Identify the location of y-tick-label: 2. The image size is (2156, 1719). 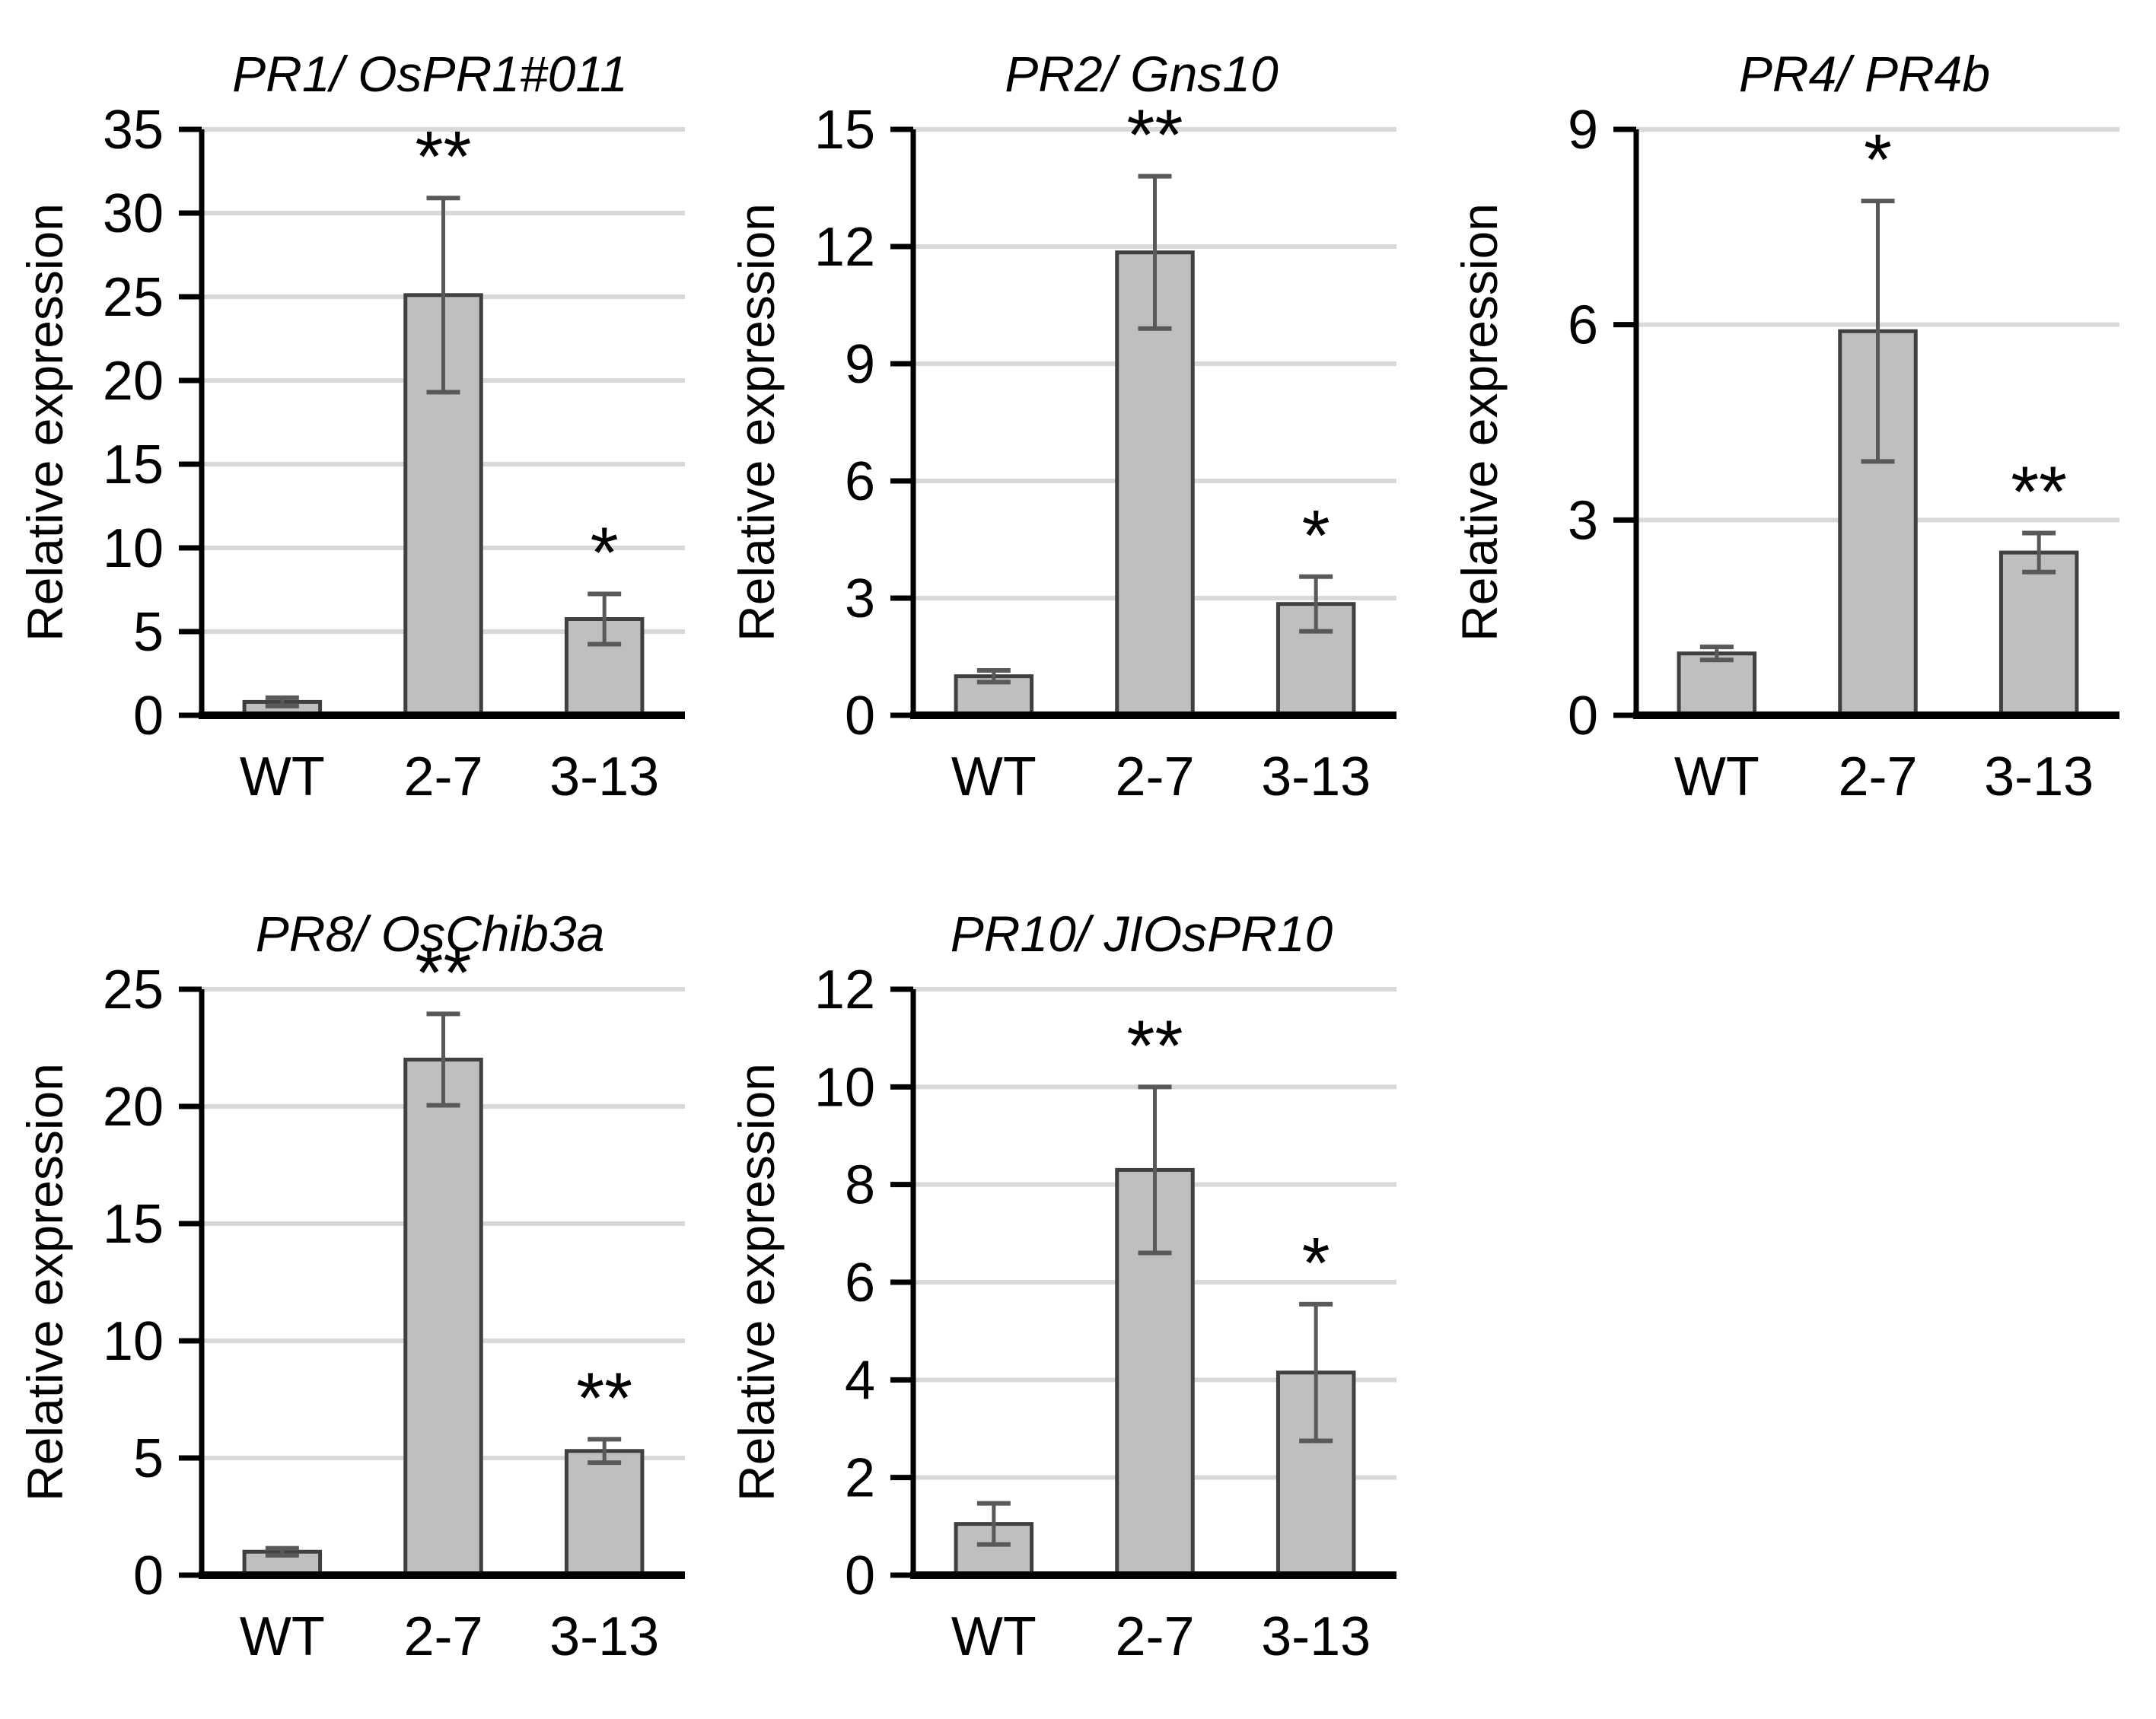
(860, 1479).